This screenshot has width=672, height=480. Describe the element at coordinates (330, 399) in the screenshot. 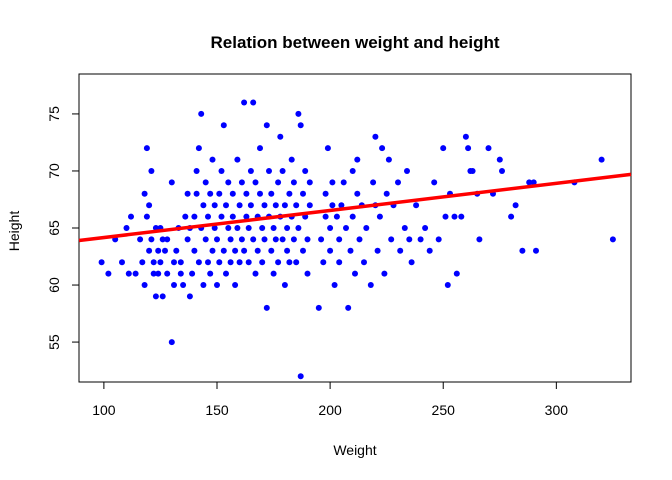

I see `x-axis: 100 150 200 250 300` at that location.